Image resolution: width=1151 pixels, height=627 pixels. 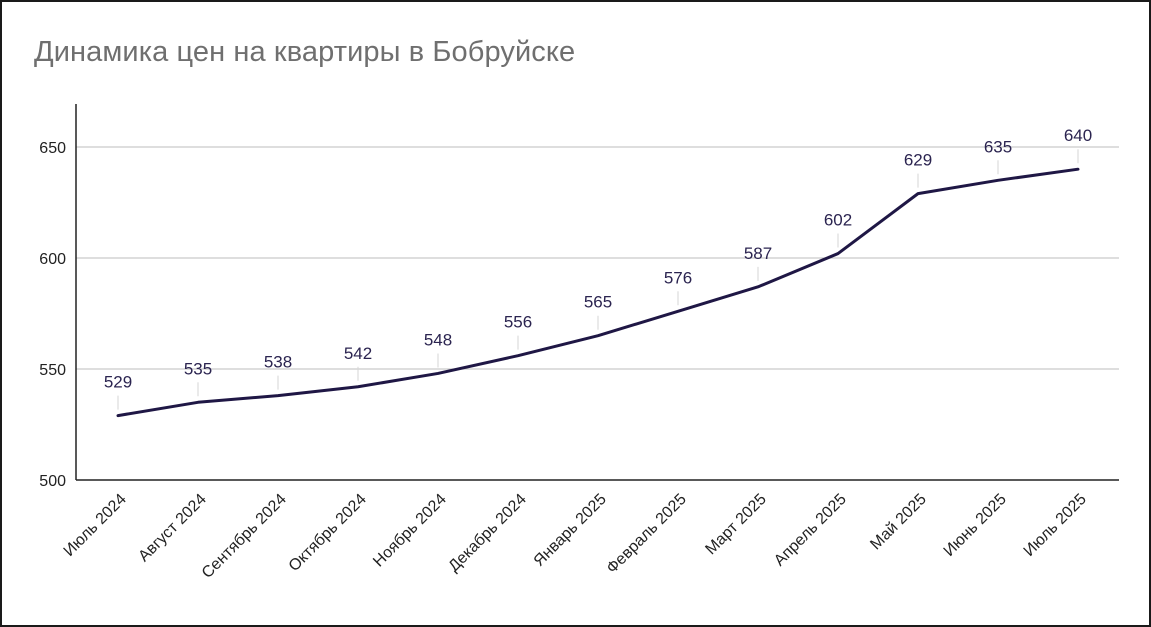 What do you see at coordinates (410, 531) in the screenshot?
I see `x-tick-label: Ноябрь 2024` at bounding box center [410, 531].